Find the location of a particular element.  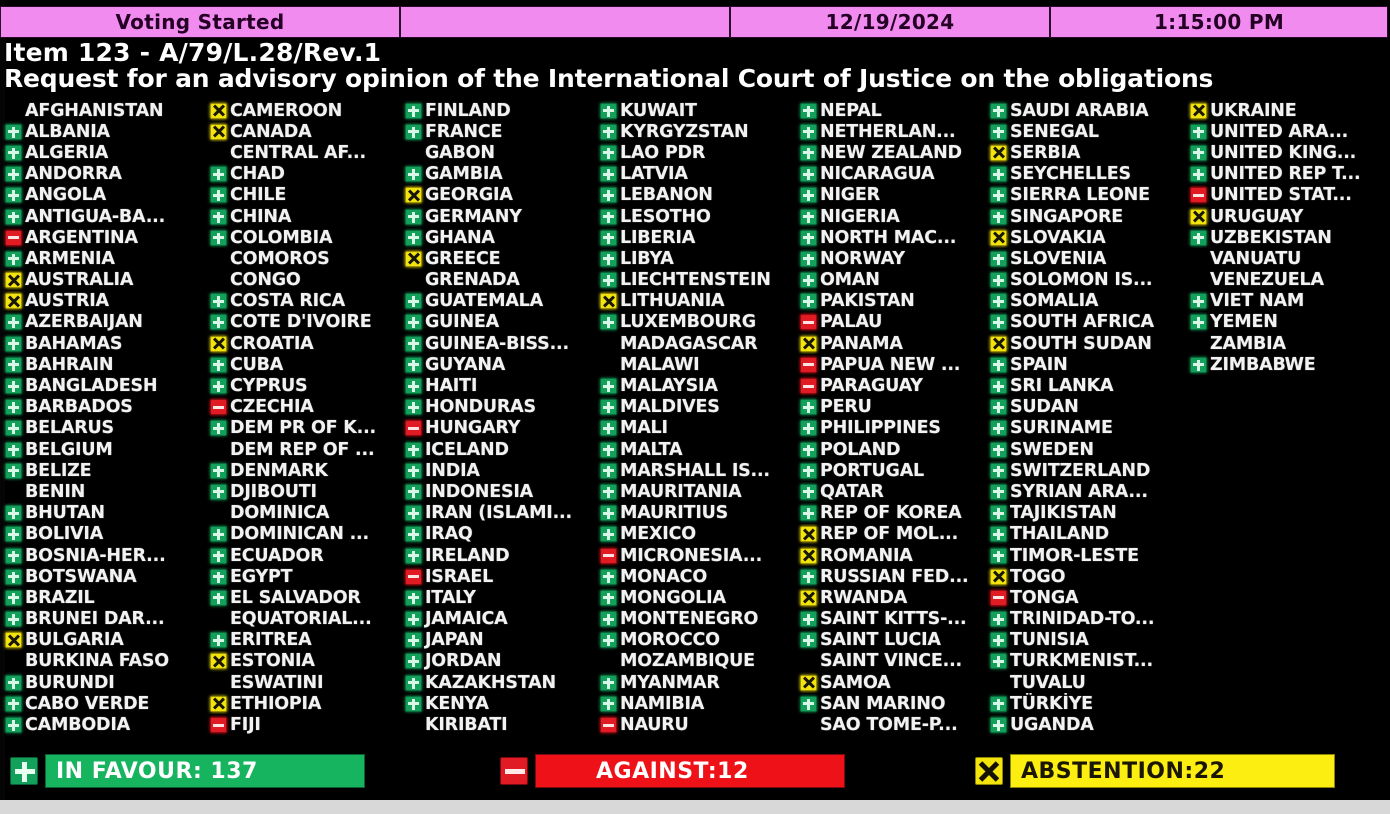

country-row: TOGO is located at coordinates (1085, 576).